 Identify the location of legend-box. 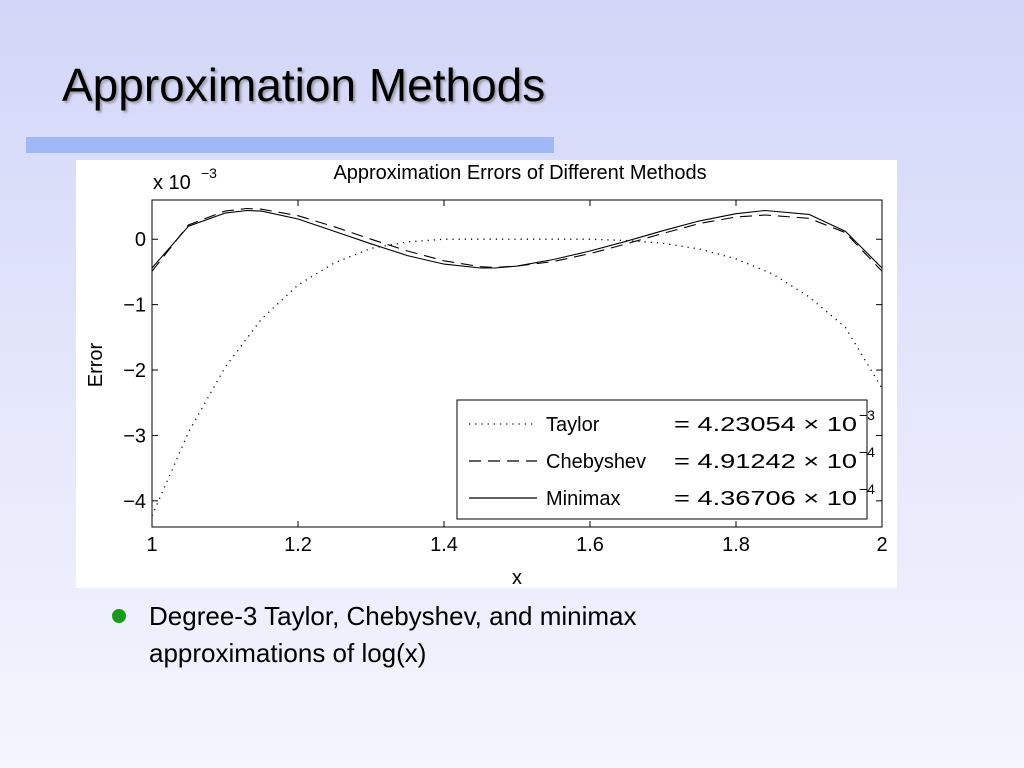
(662, 459).